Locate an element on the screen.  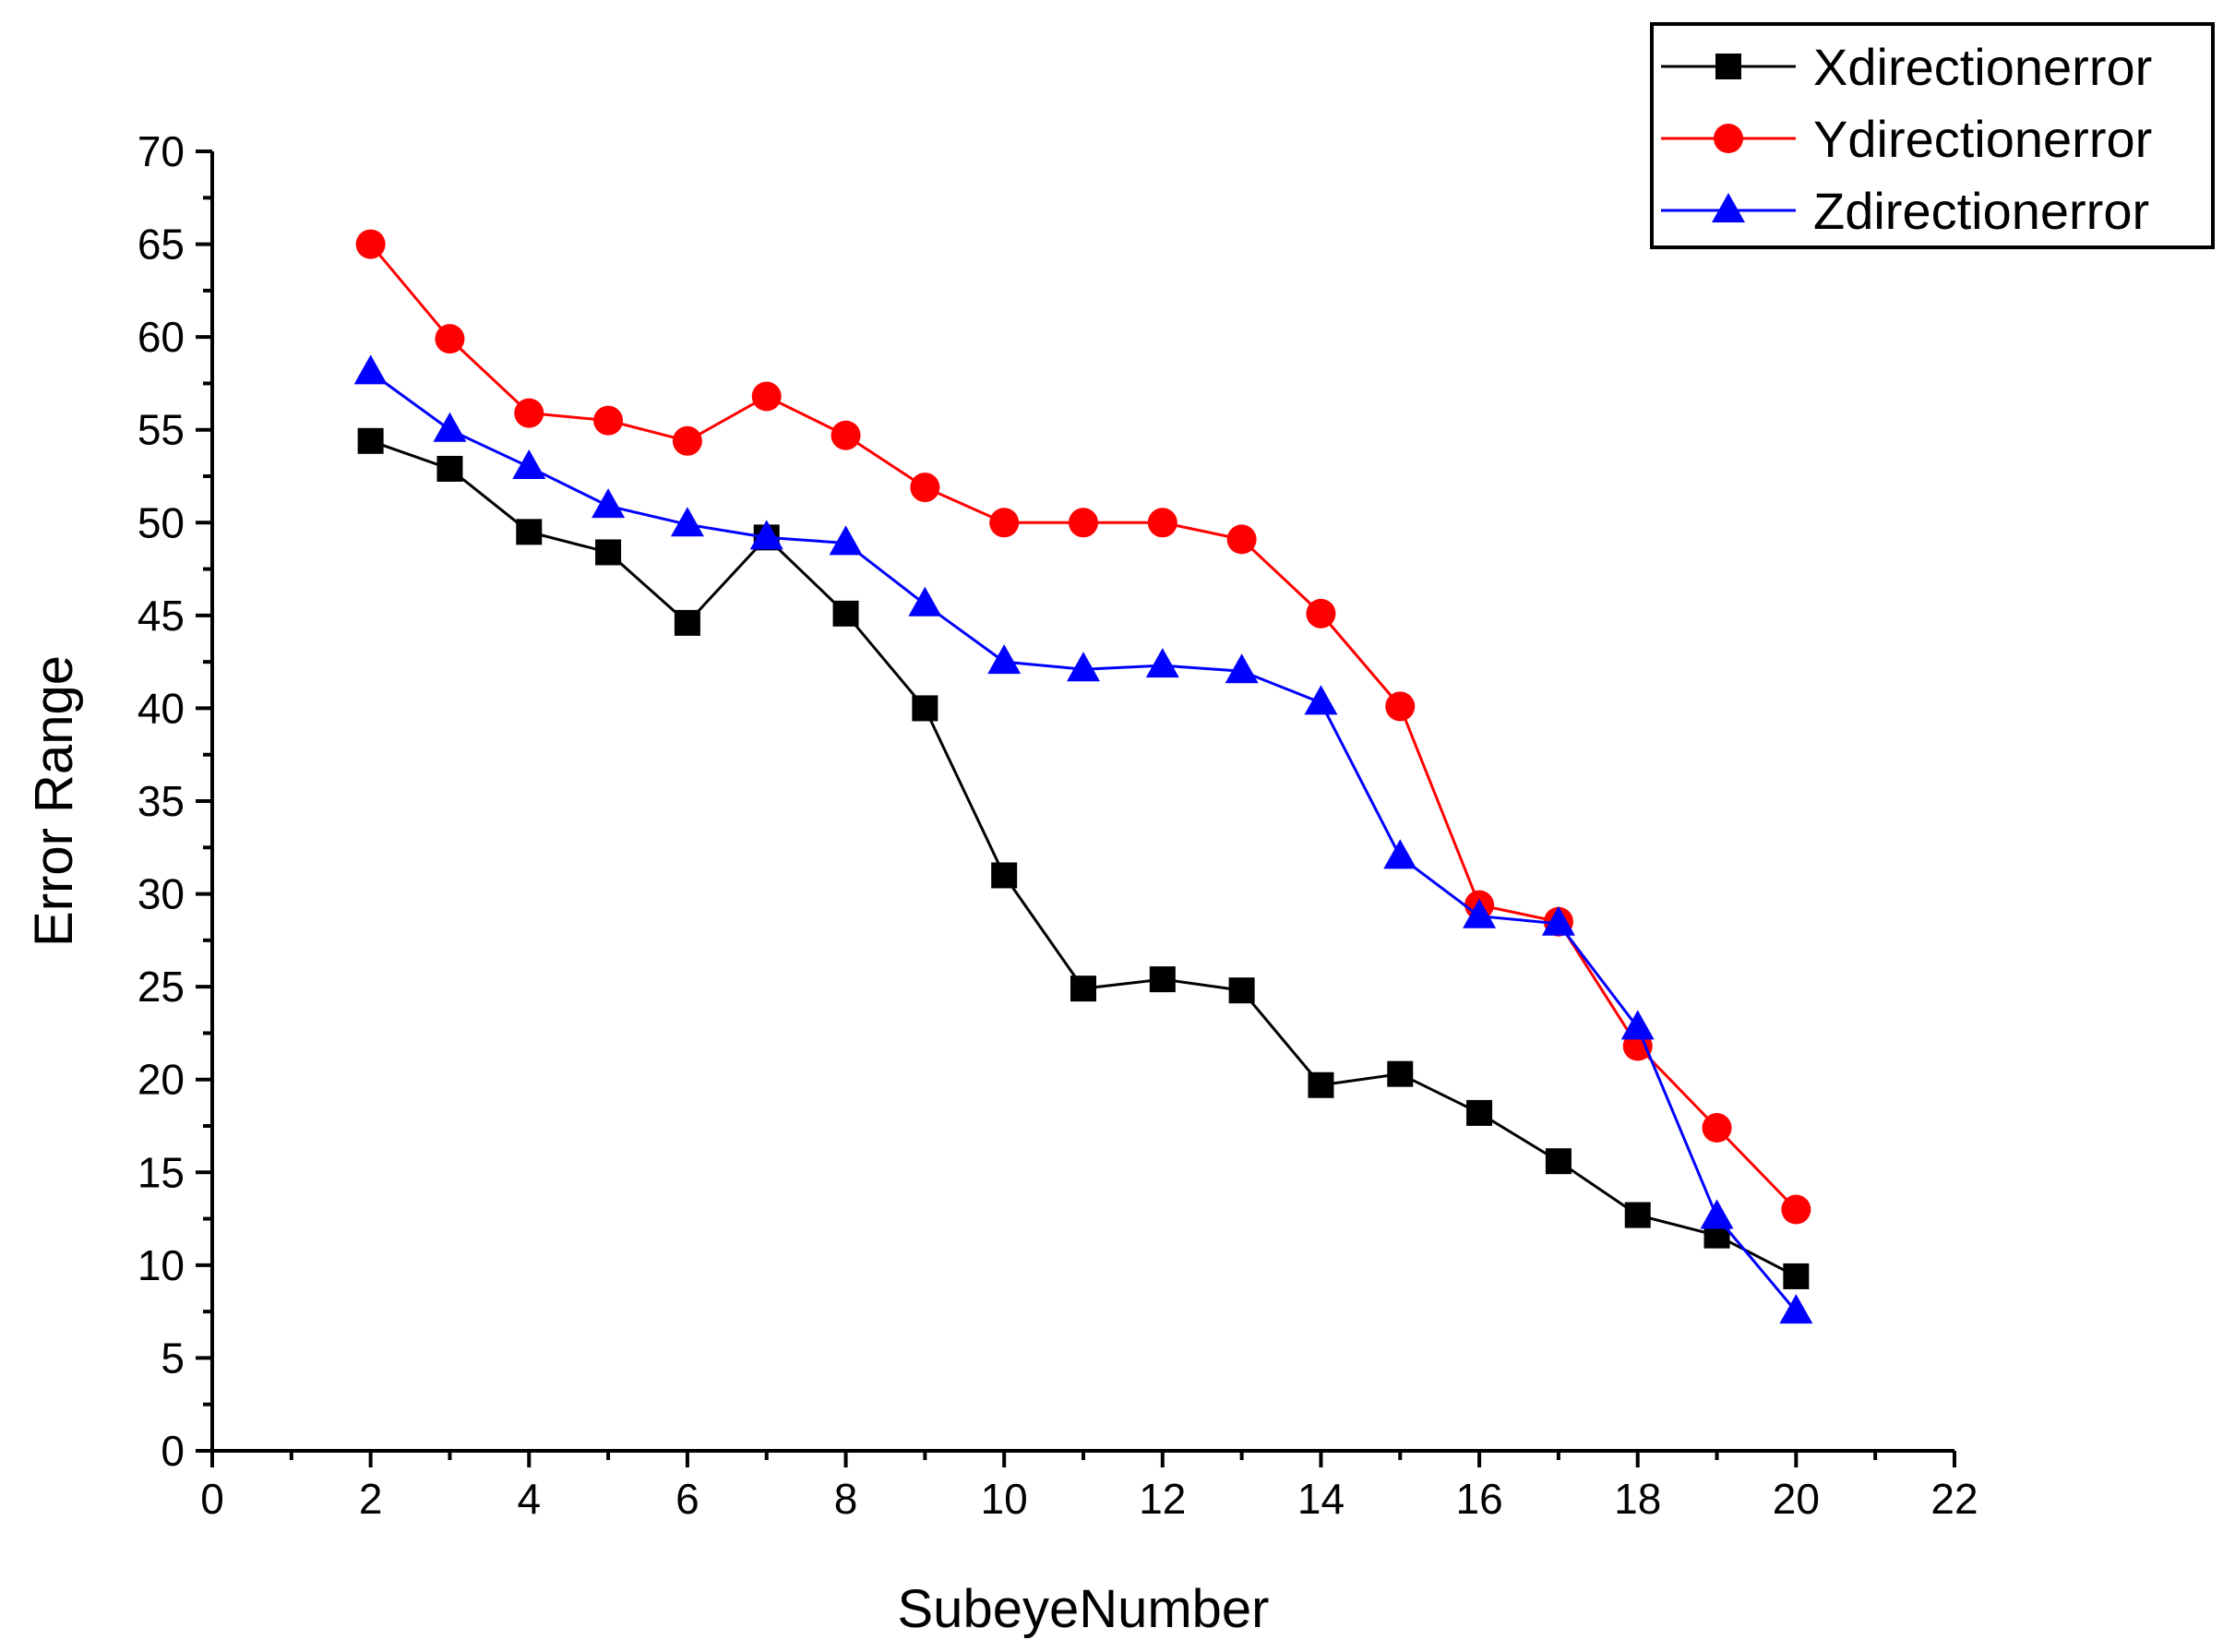
y-ticks: 0 5 10 15 20 25 30 35 40 45 50 55 60 65 70 is located at coordinates (174, 801).